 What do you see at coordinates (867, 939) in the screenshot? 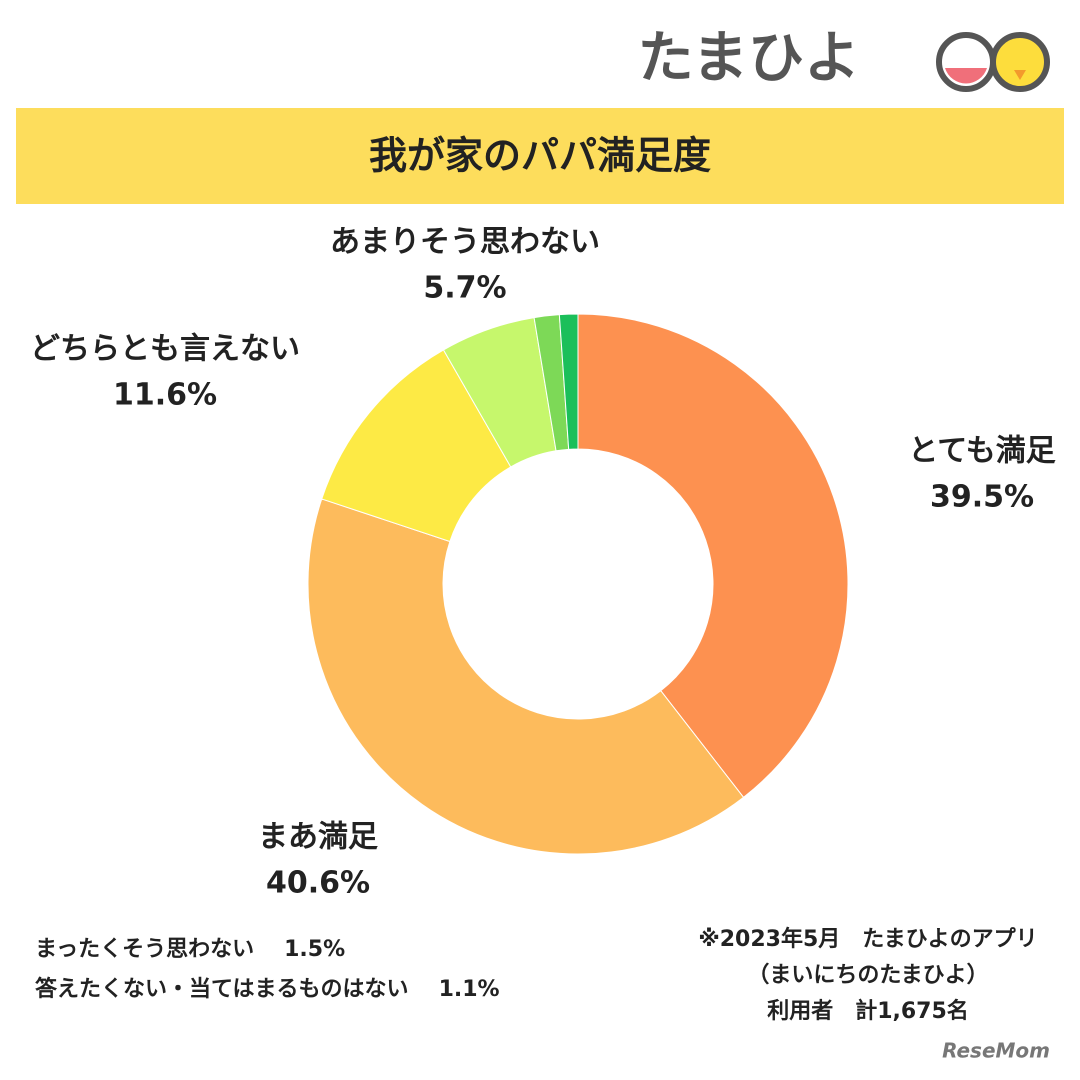
I see `footnote: ※2023年5月 たまひよのアプリ` at bounding box center [867, 939].